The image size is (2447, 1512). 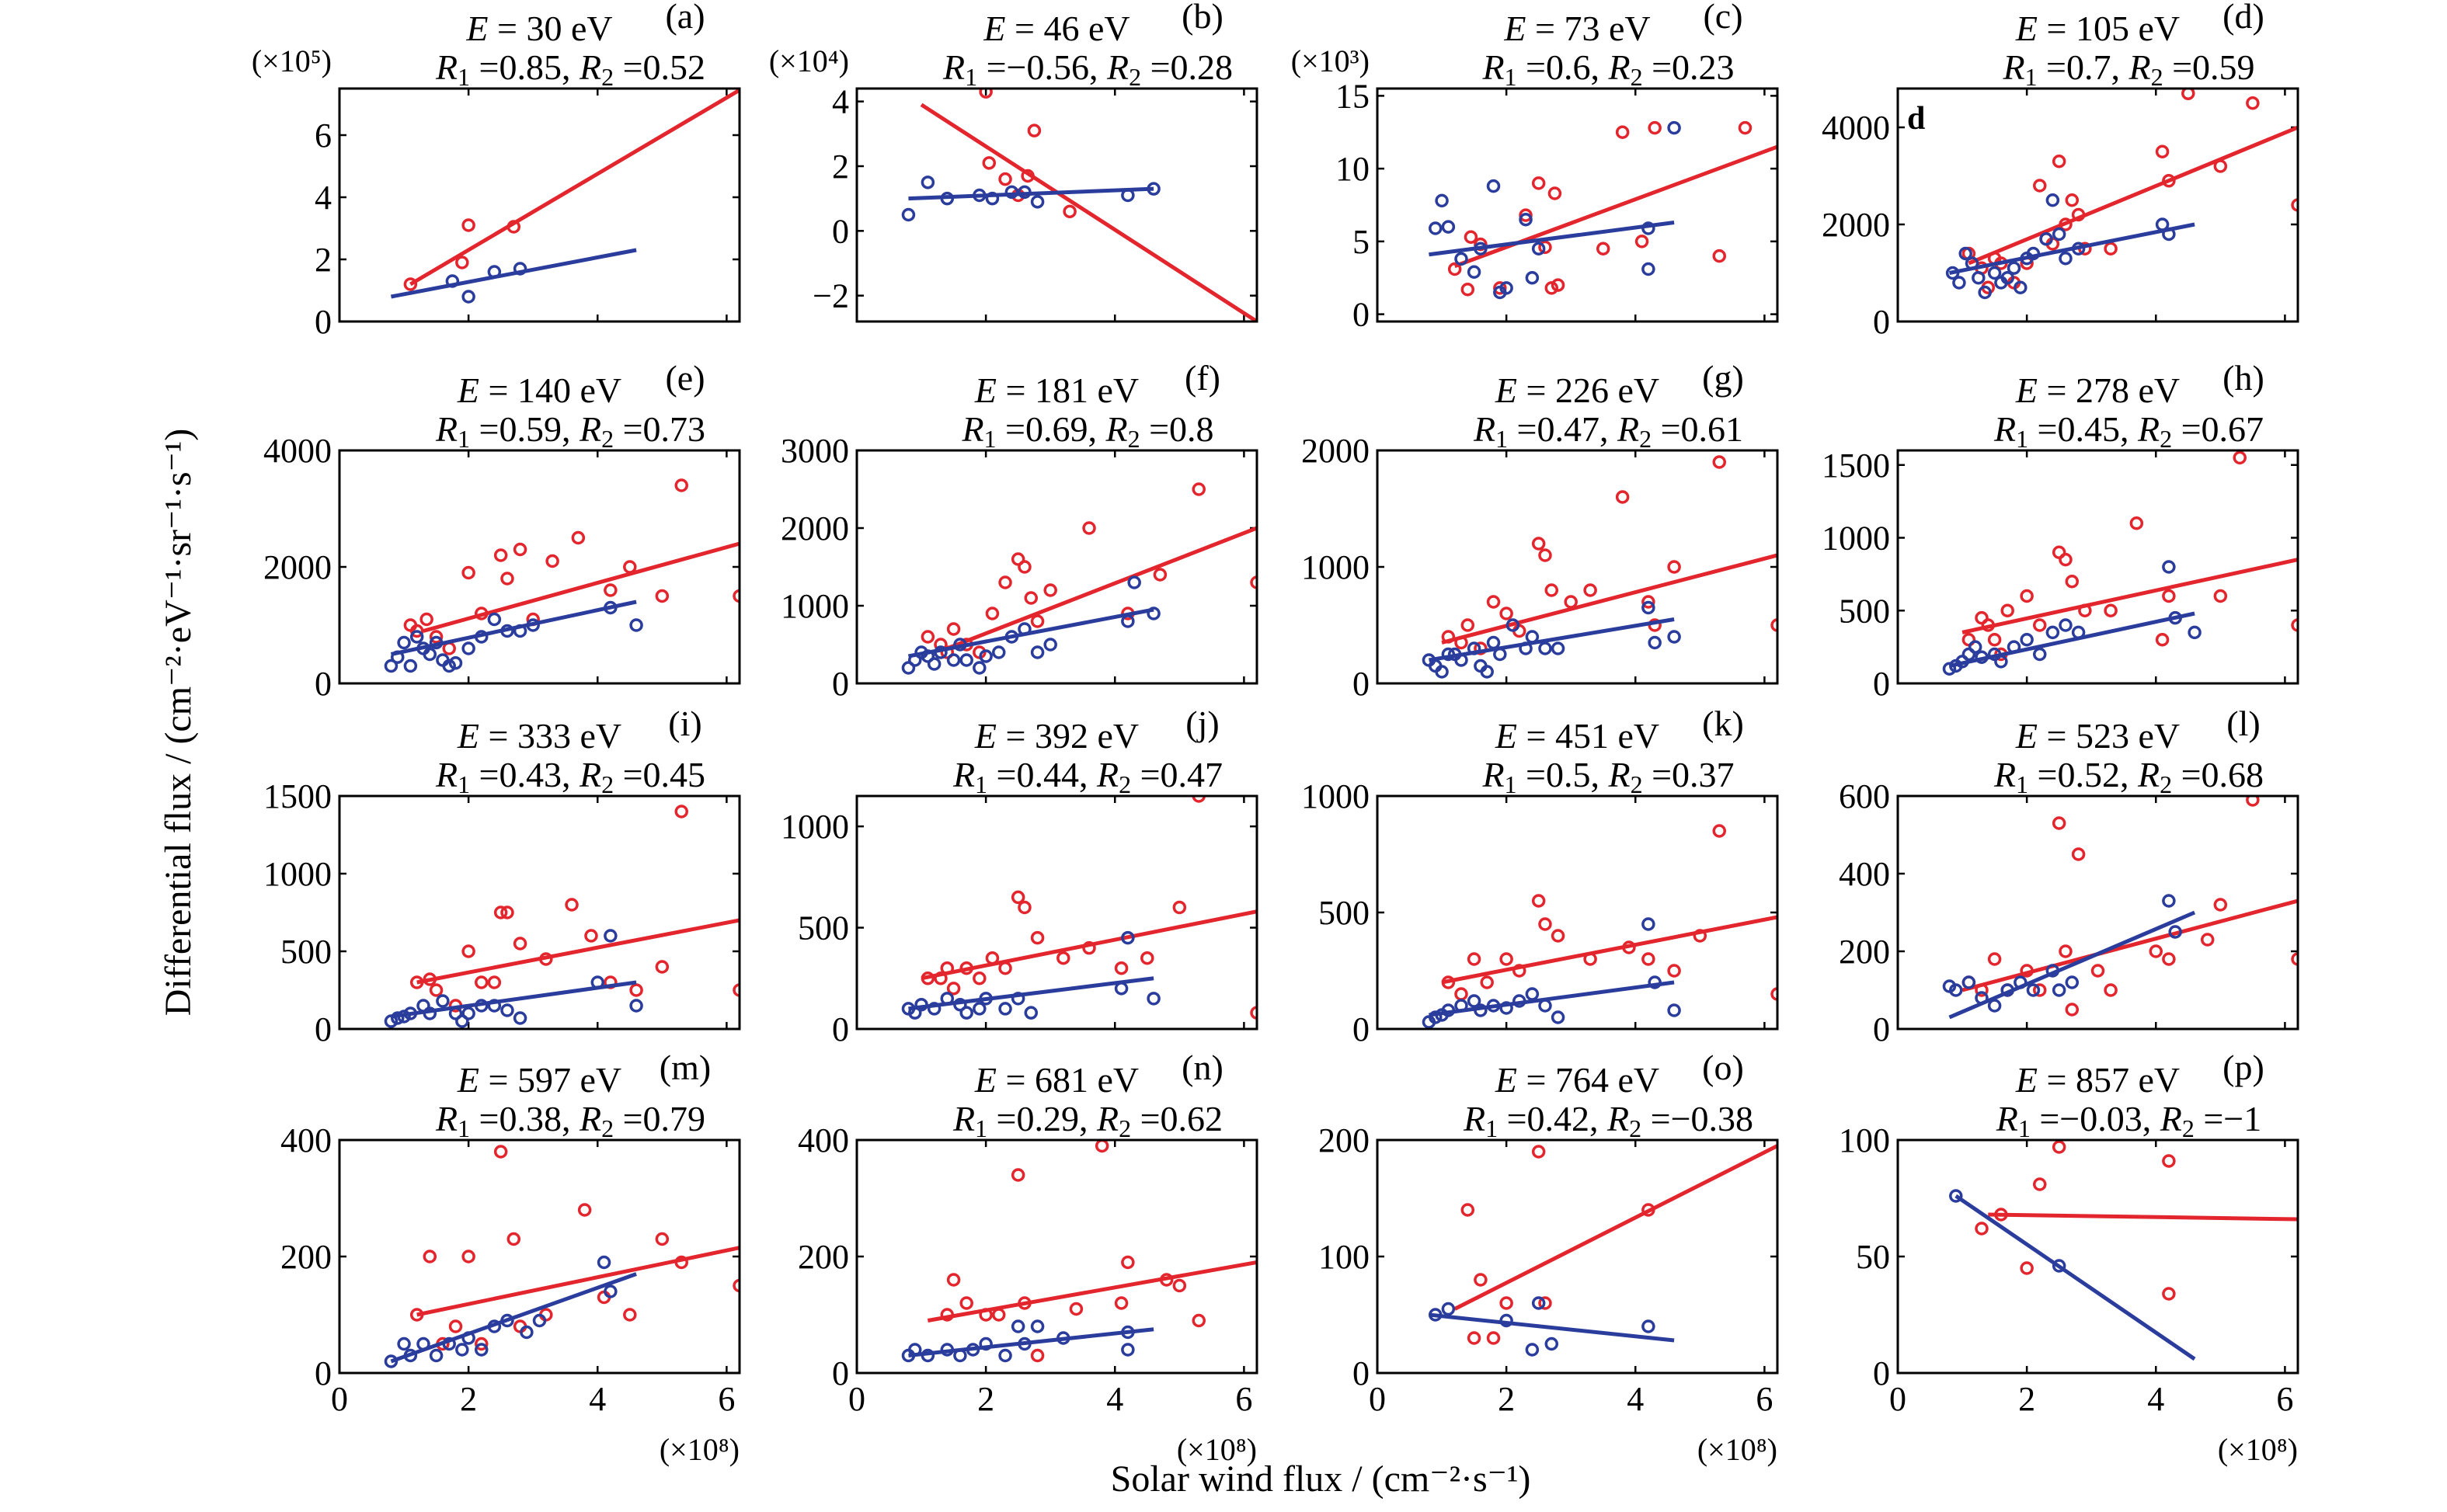 What do you see at coordinates (1378, 1399) in the screenshot?
I see `x-tick-label: 0` at bounding box center [1378, 1399].